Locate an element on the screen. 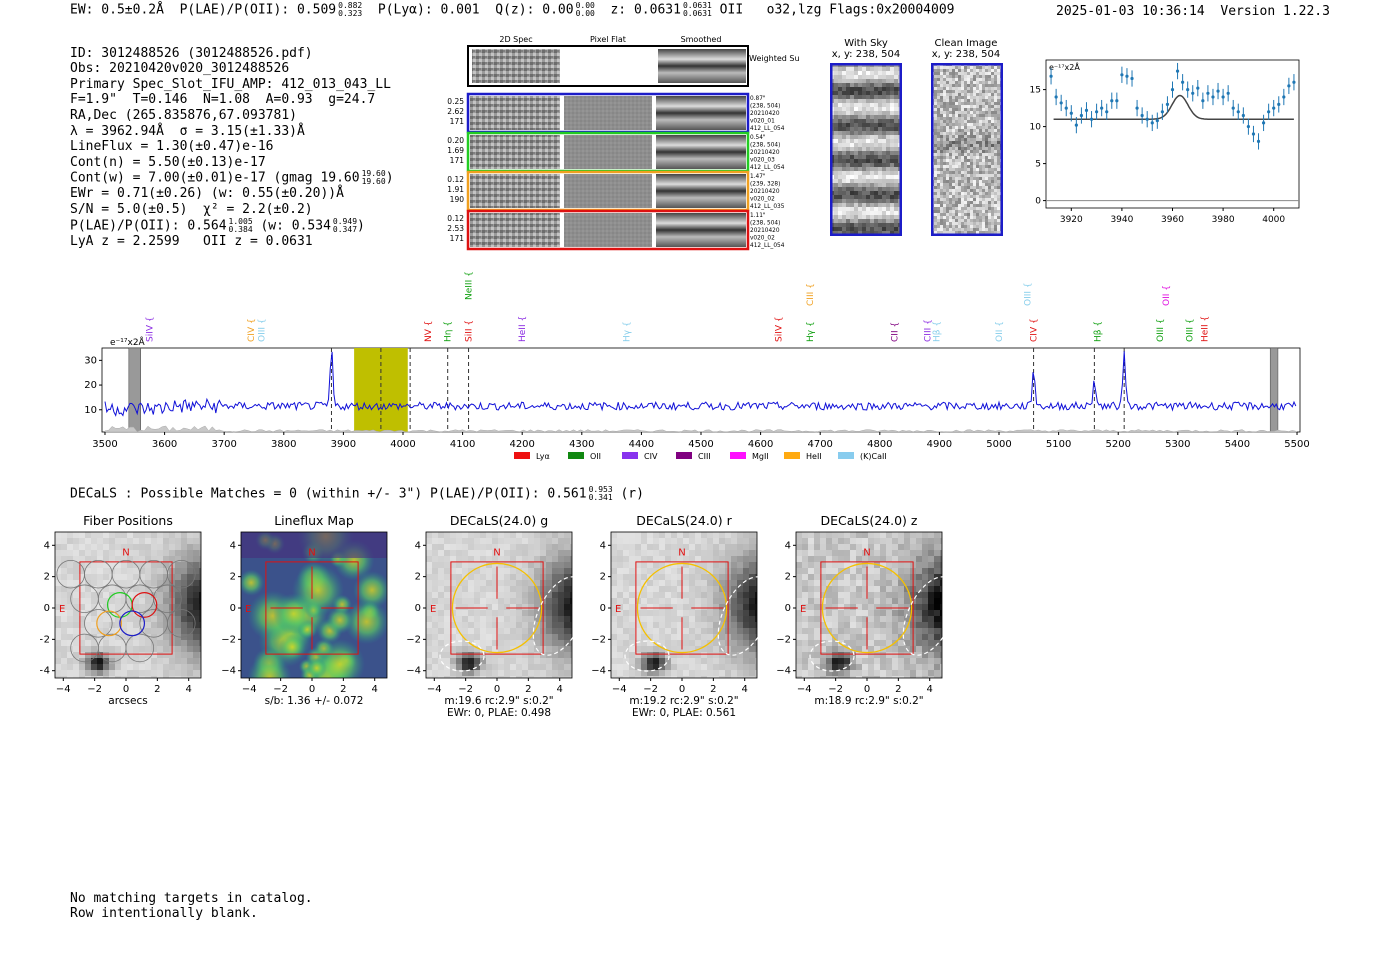  zoom-xtick: 3980 is located at coordinates (1223, 220).